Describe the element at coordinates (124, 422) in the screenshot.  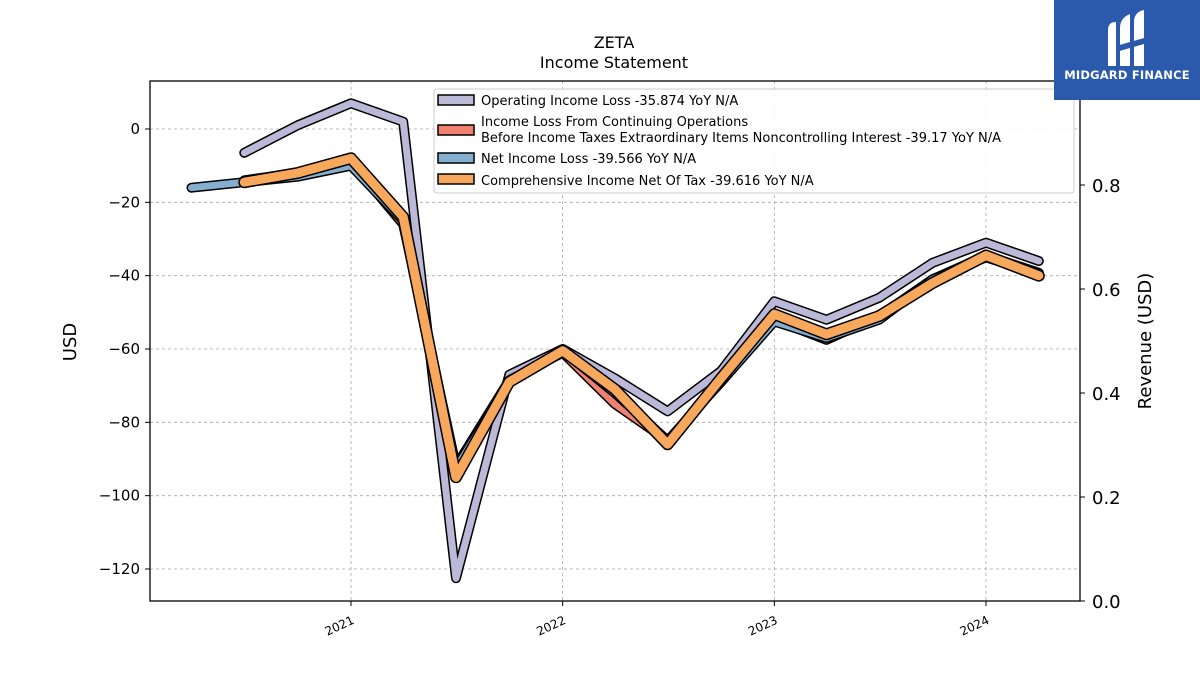
I see `y-tick-label: −80` at that location.